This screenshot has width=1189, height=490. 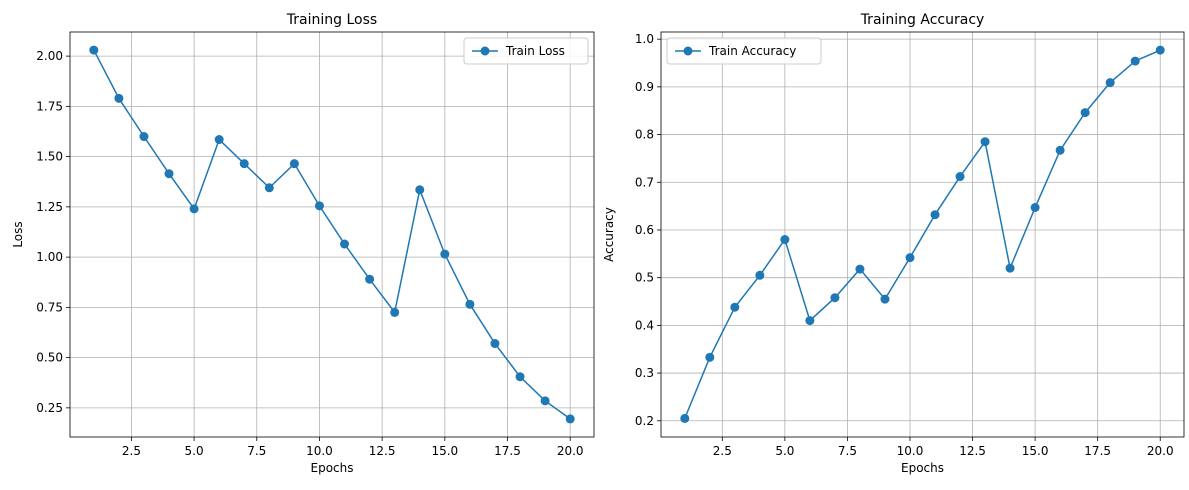 What do you see at coordinates (644, 135) in the screenshot?
I see `y-tick-label: 0.8` at bounding box center [644, 135].